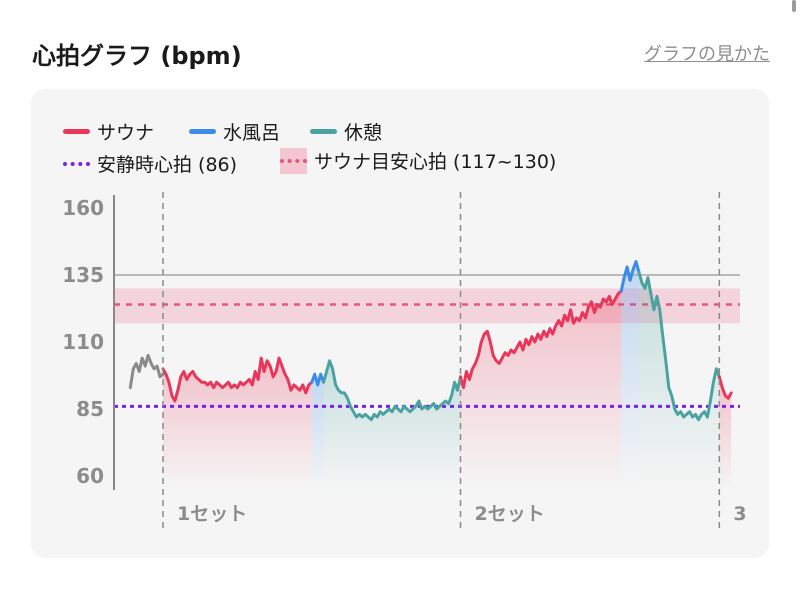  Describe the element at coordinates (167, 165) in the screenshot. I see `legend-label-resting-hr: 安静時心拍 (86)` at that location.